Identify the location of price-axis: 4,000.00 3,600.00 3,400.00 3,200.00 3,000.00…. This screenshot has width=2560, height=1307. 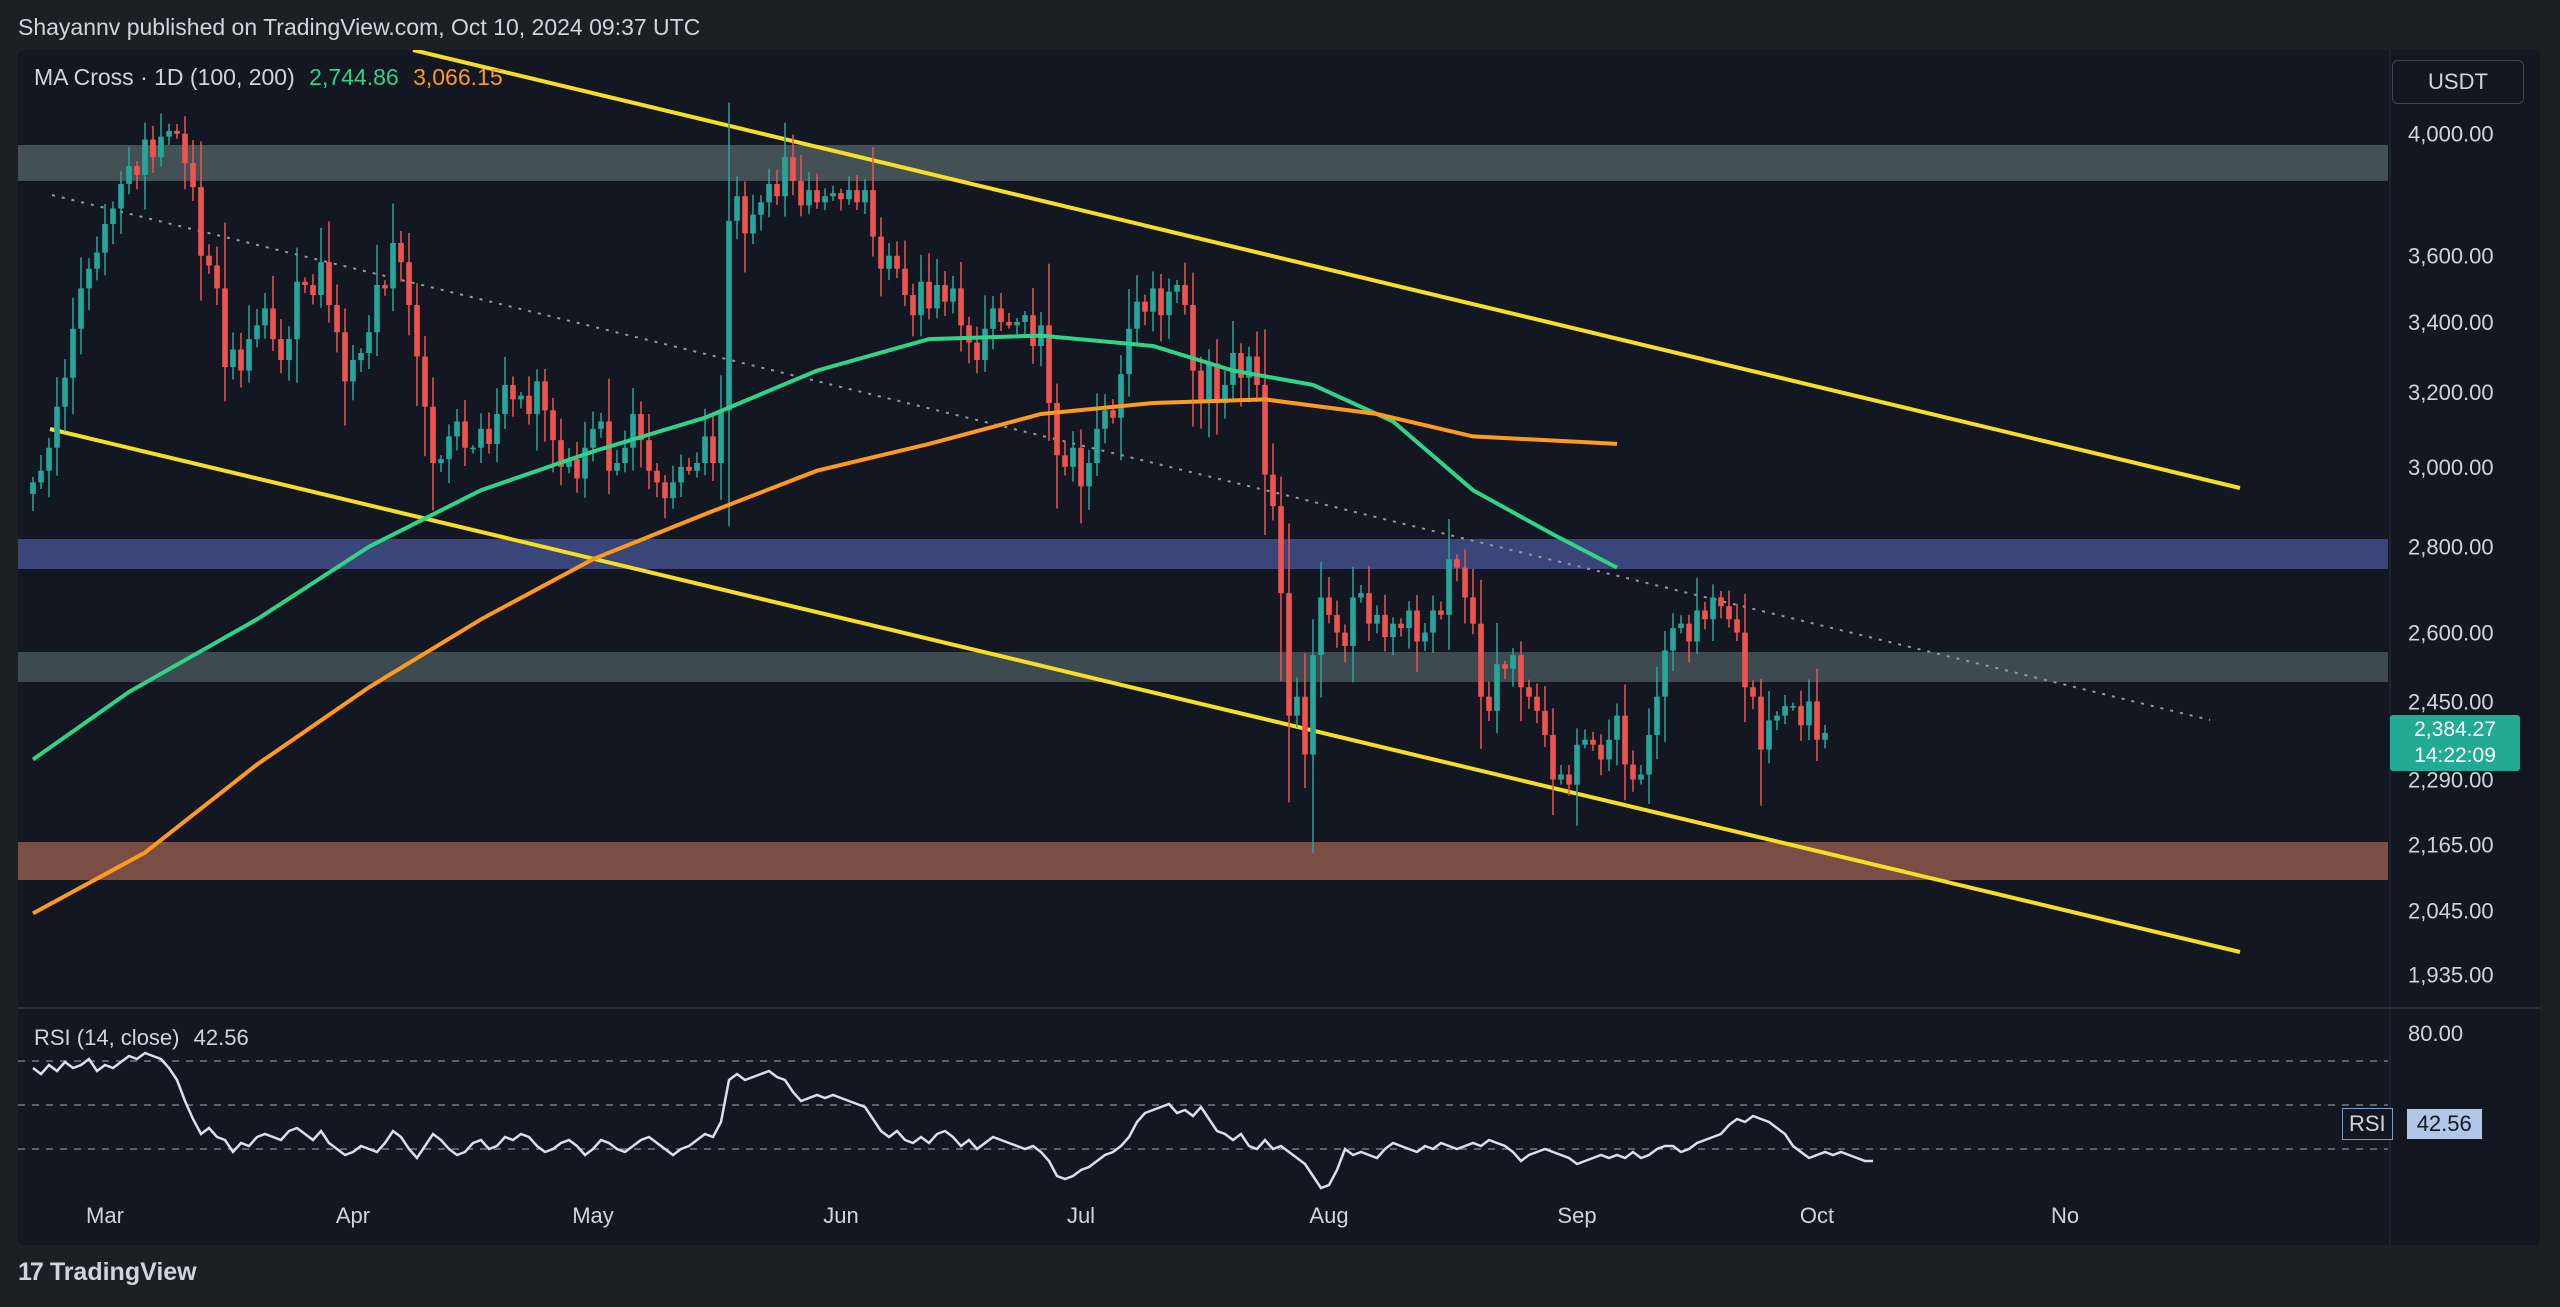
(2451, 555).